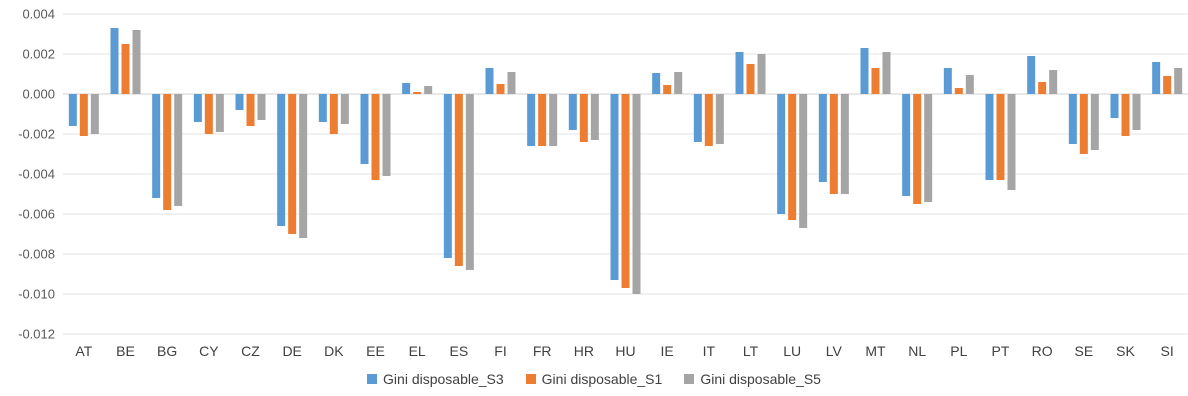  I want to click on x-category-label: LV, so click(834, 351).